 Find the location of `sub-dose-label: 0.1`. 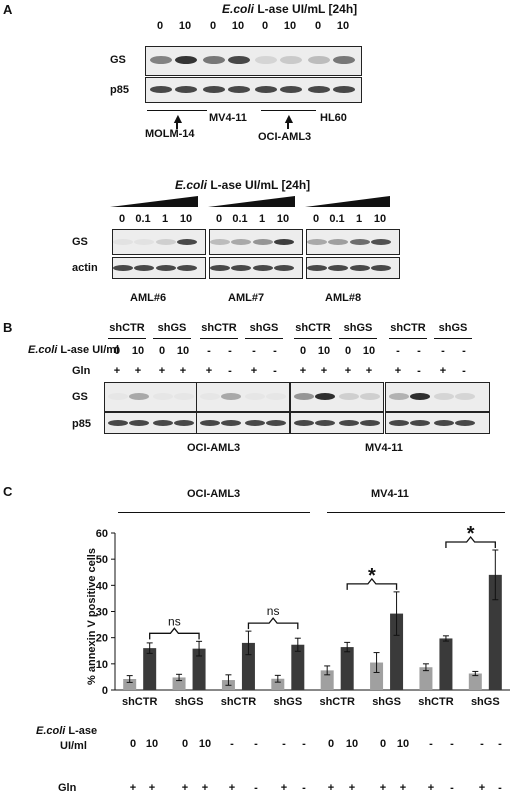

sub-dose-label: 0.1 is located at coordinates (337, 219).